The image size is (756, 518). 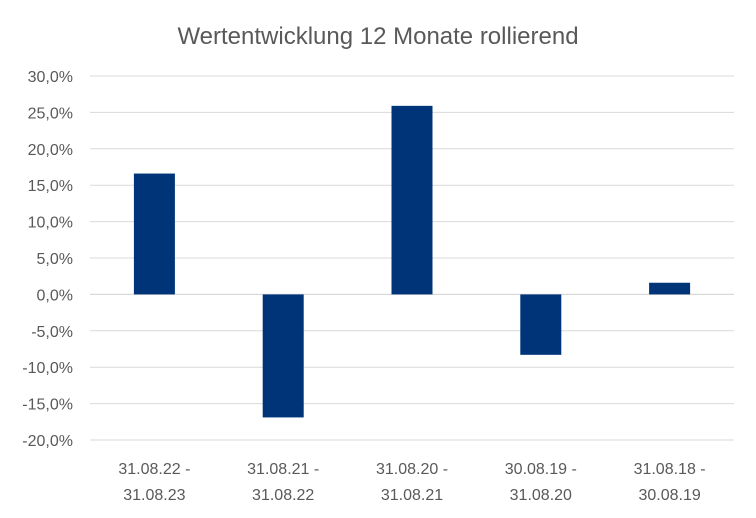 What do you see at coordinates (55, 259) in the screenshot?
I see `y-tick-label: 5,0%` at bounding box center [55, 259].